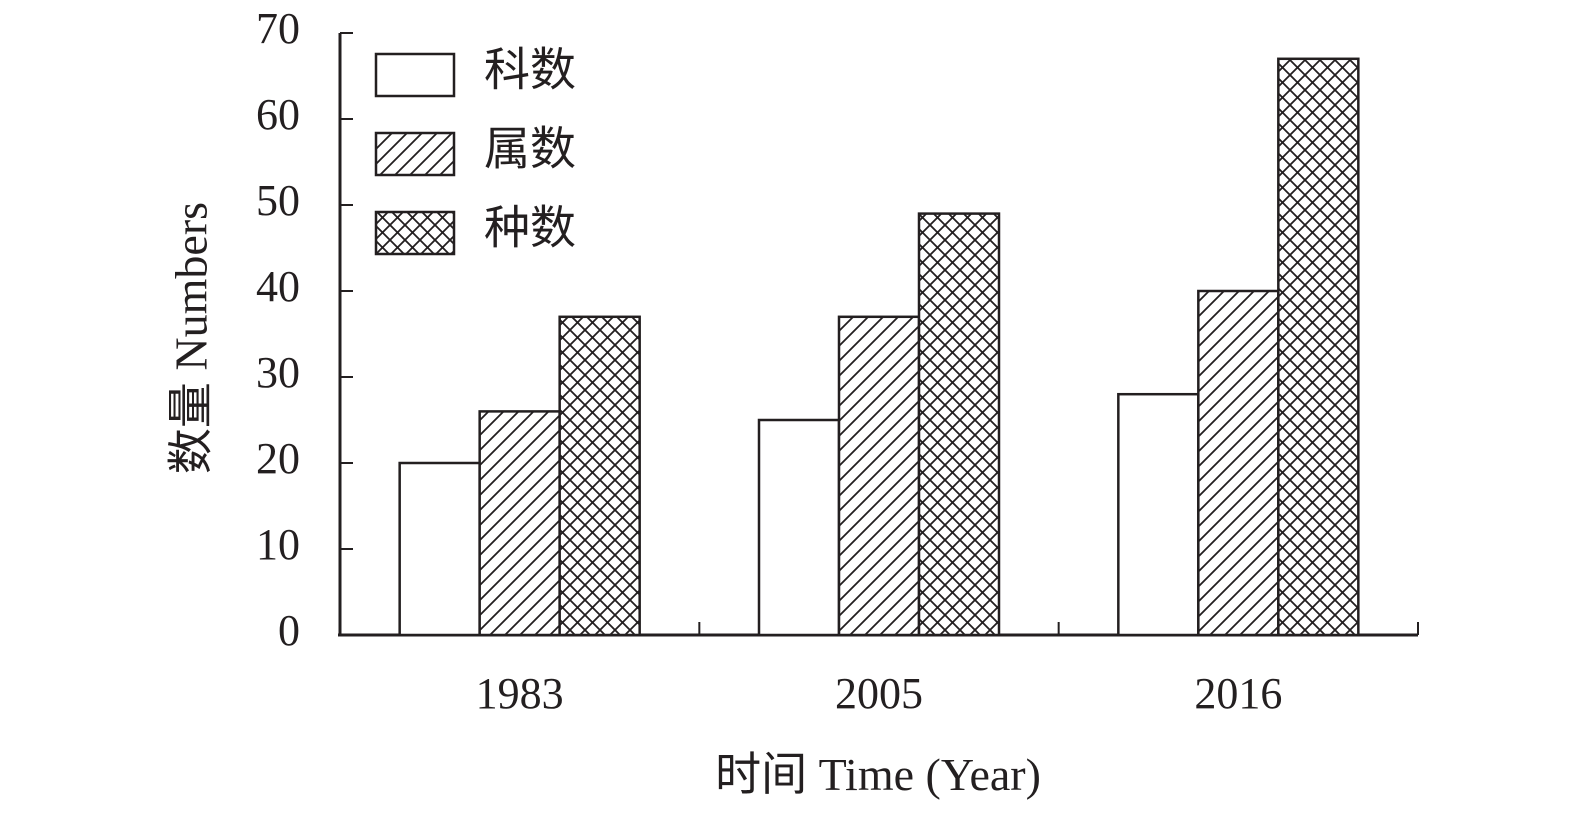  What do you see at coordinates (947, 670) in the screenshot?
I see `x-ticks: 1983 2005 2016` at bounding box center [947, 670].